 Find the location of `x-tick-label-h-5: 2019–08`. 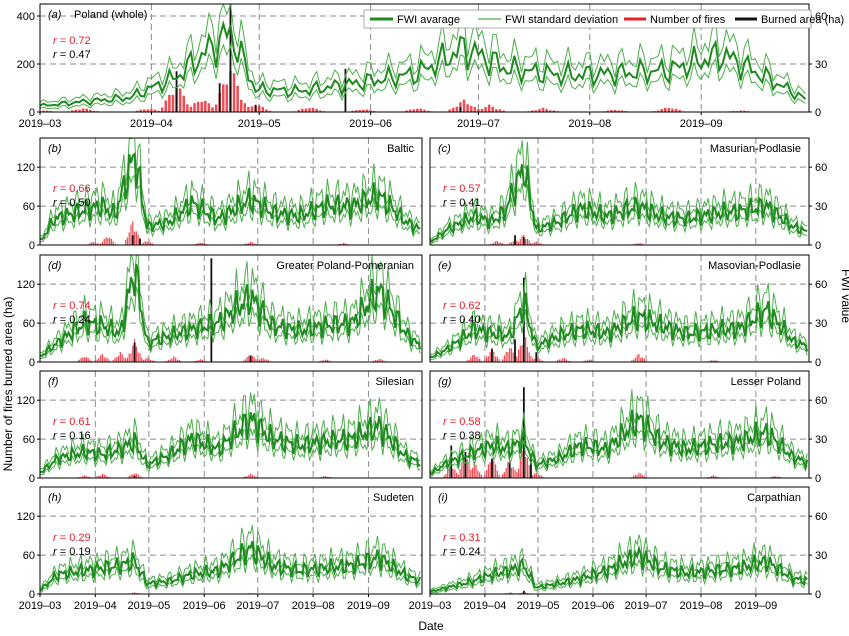

x-tick-label-h-5: 2019–08 is located at coordinates (313, 606).